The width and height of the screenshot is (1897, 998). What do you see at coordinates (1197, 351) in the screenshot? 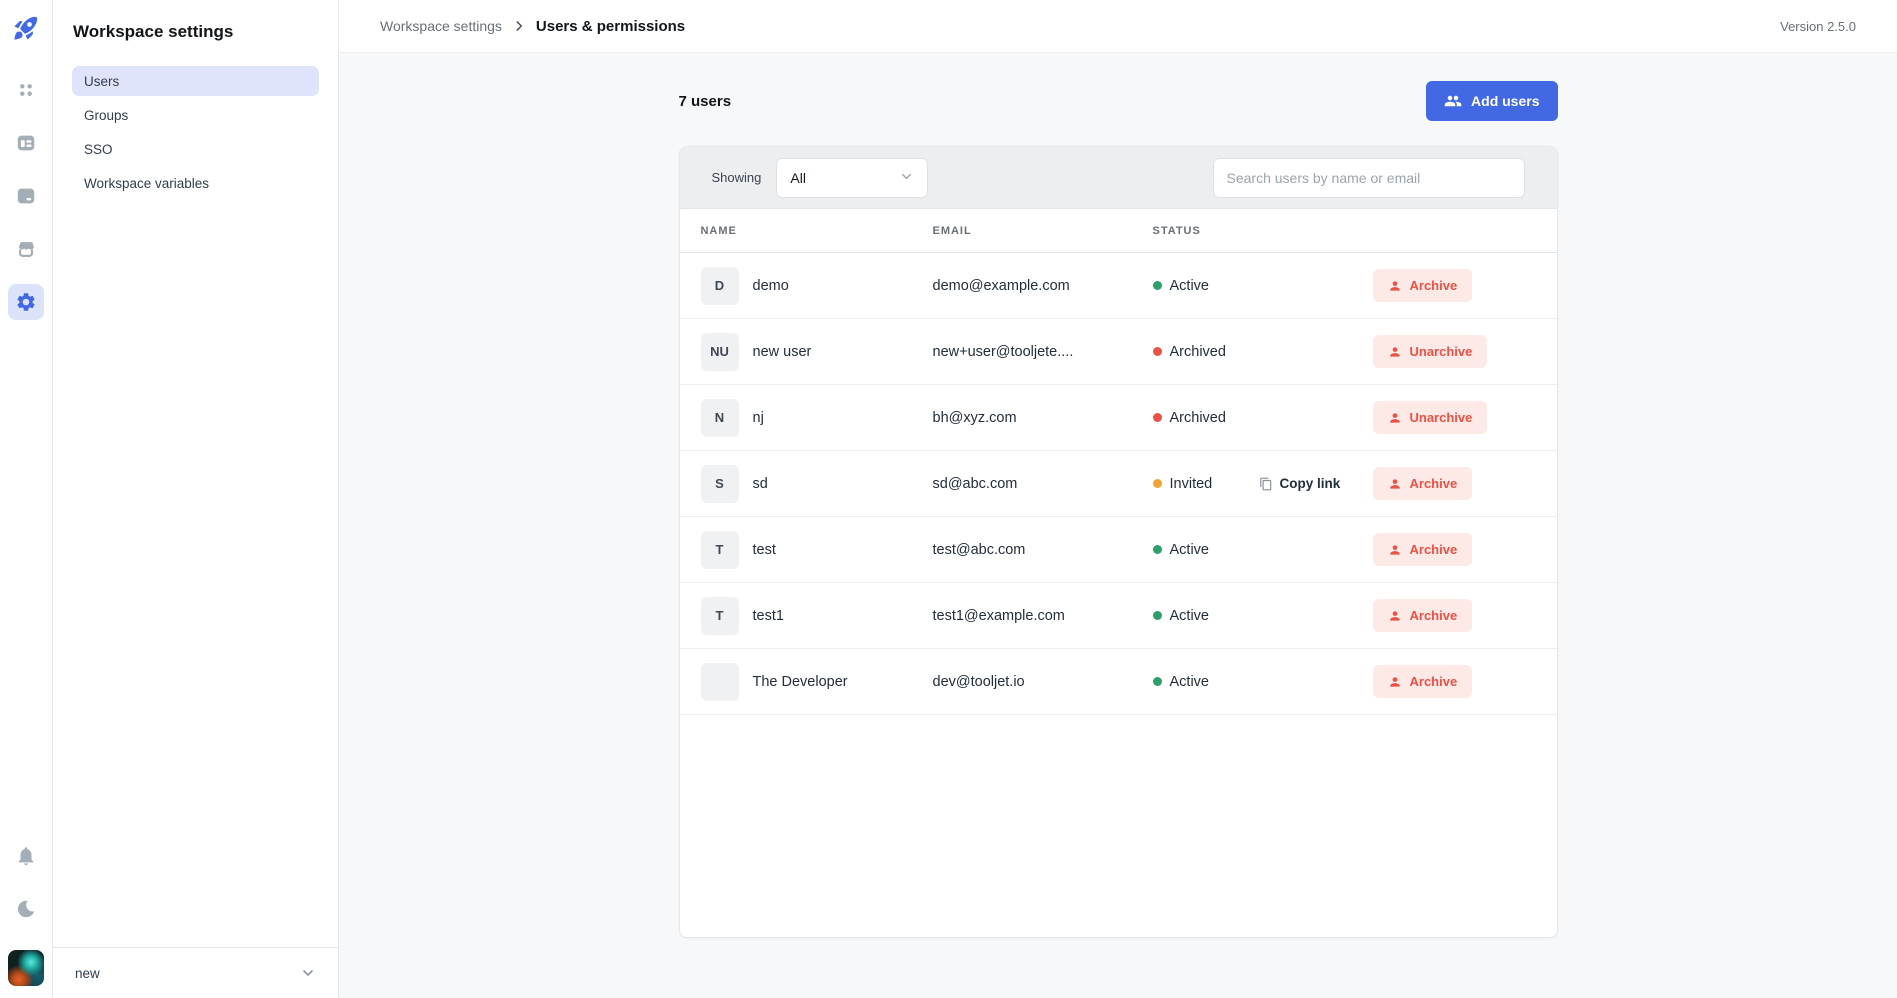
I see `status-label: Archived` at bounding box center [1197, 351].